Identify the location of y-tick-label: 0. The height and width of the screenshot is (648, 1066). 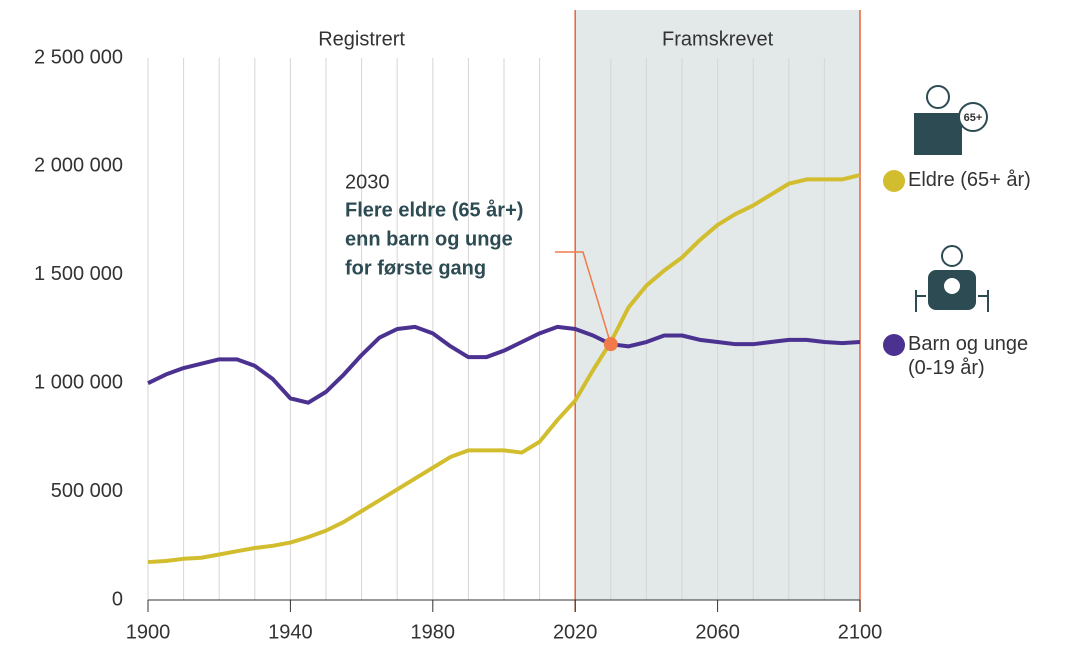
(117, 599).